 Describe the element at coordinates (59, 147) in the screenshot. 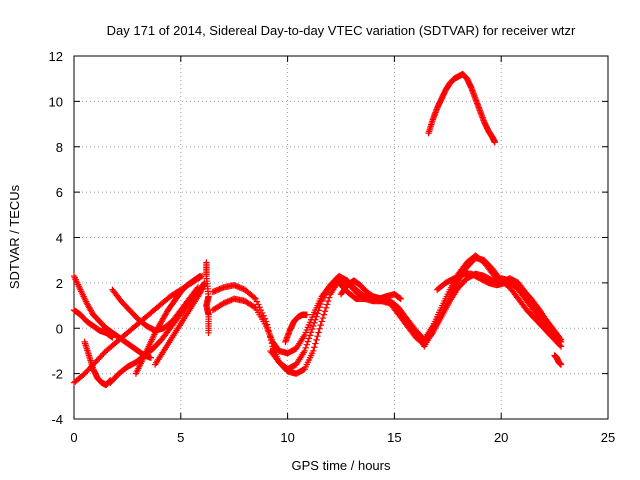

I see `y-tick-label: 8` at that location.